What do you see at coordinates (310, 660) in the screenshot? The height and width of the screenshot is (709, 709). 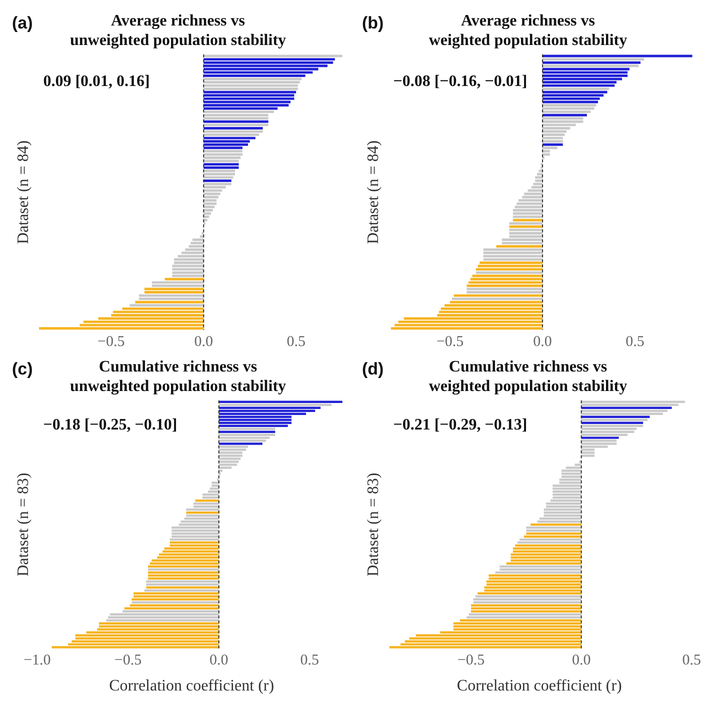 I see `x-tick-label: 0.5` at bounding box center [310, 660].